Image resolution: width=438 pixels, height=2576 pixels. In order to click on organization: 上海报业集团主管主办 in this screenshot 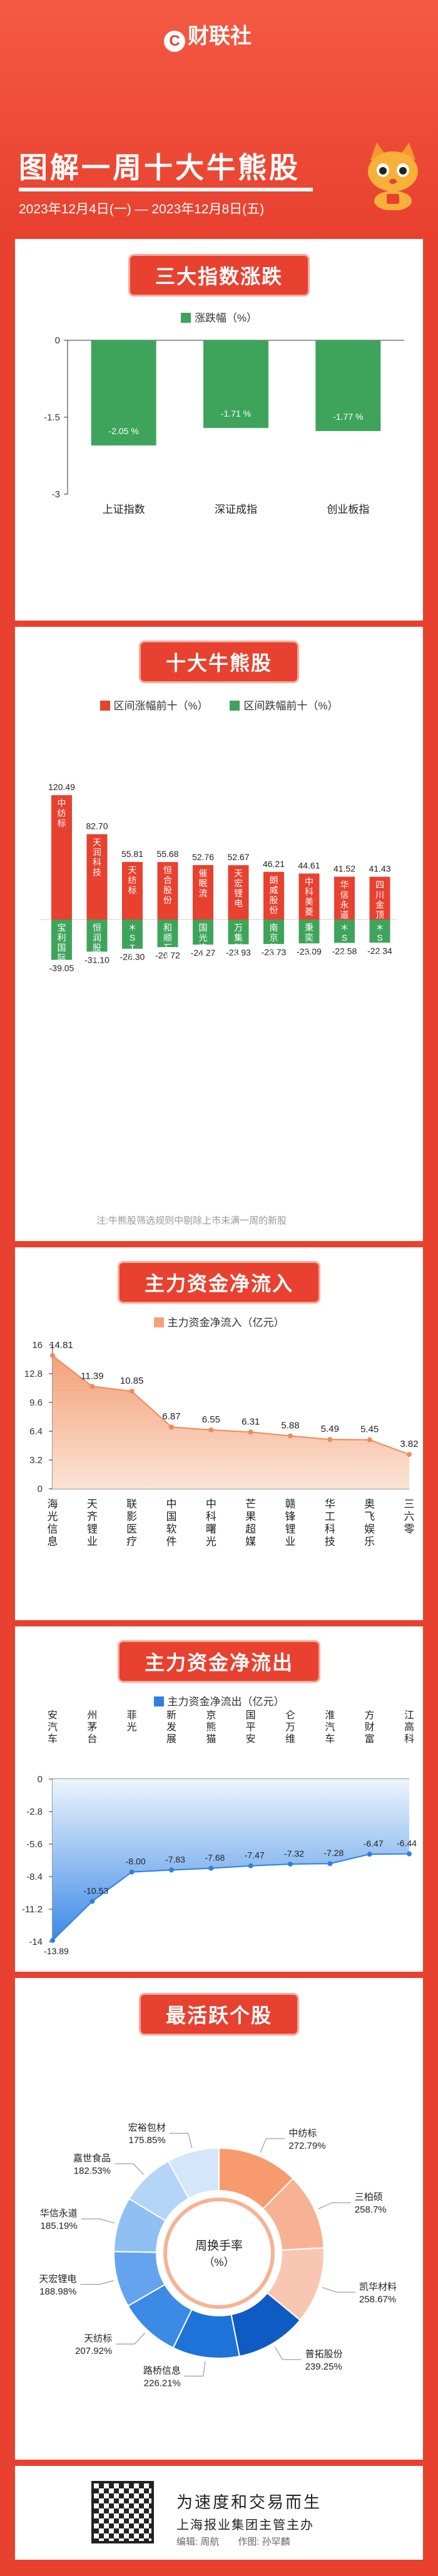, I will do `click(245, 2525)`.